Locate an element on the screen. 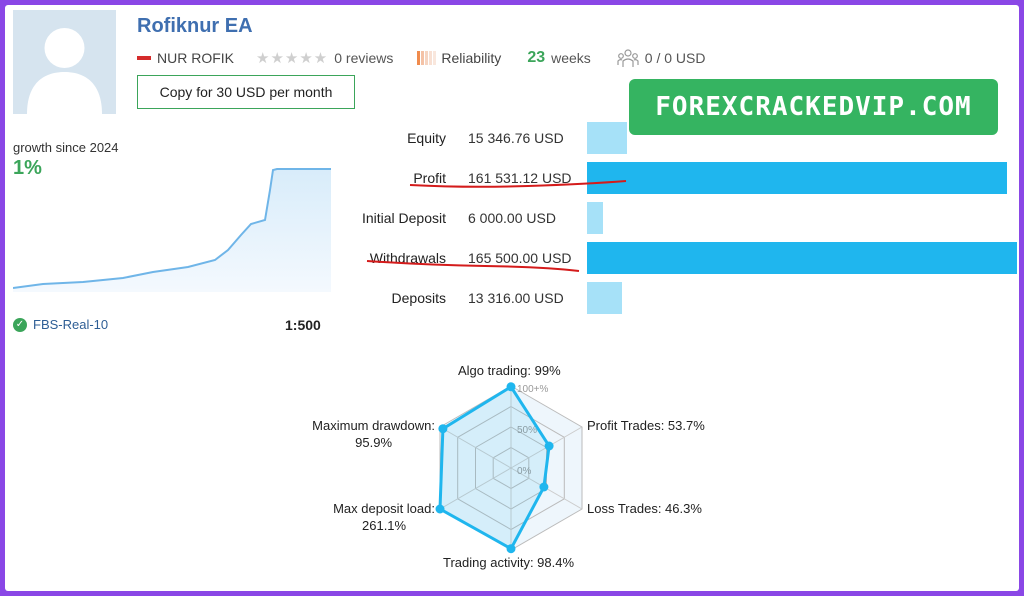 The height and width of the screenshot is (596, 1024). radar-axis-label-text: Trading activity: 98.4% is located at coordinates (509, 562).